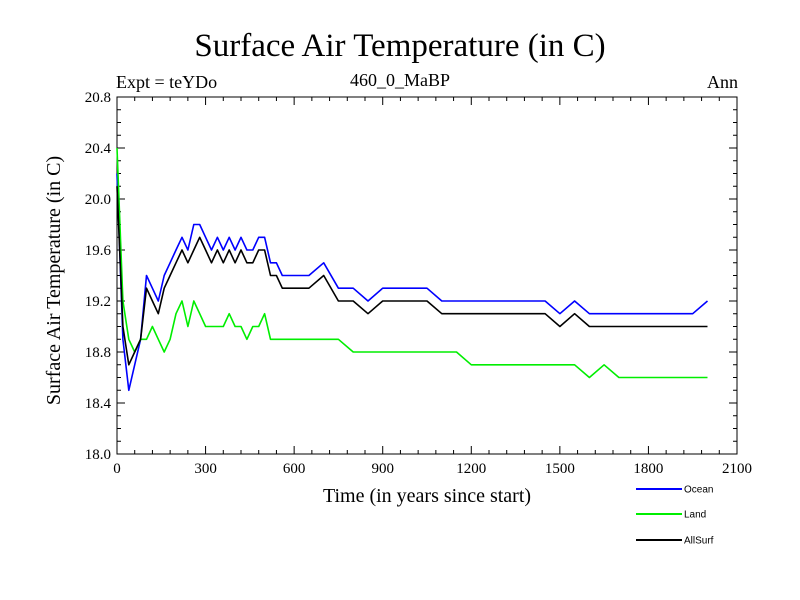 The image size is (800, 600). What do you see at coordinates (648, 469) in the screenshot?
I see `x-tick-label: 1800` at bounding box center [648, 469].